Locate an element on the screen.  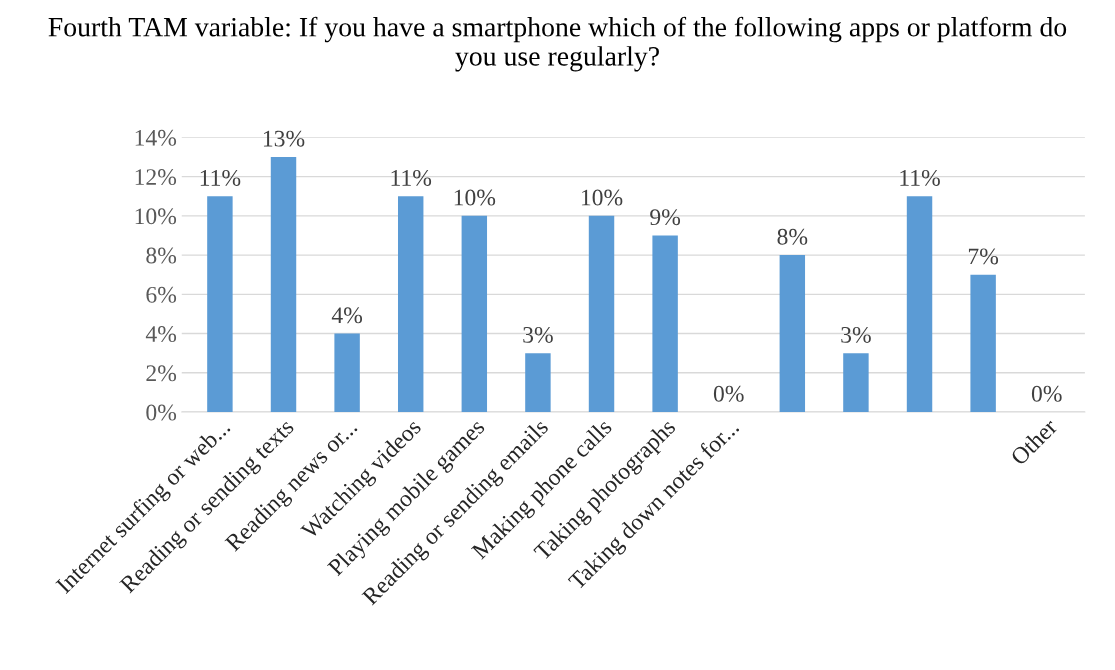
y-tick-label: 8% is located at coordinates (161, 255).